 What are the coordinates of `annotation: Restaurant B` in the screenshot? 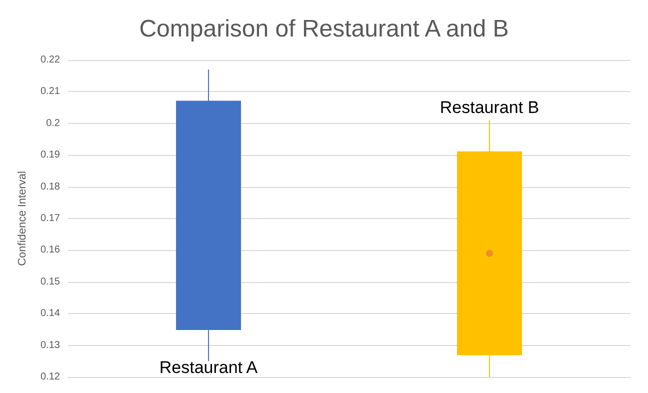 It's located at (490, 108).